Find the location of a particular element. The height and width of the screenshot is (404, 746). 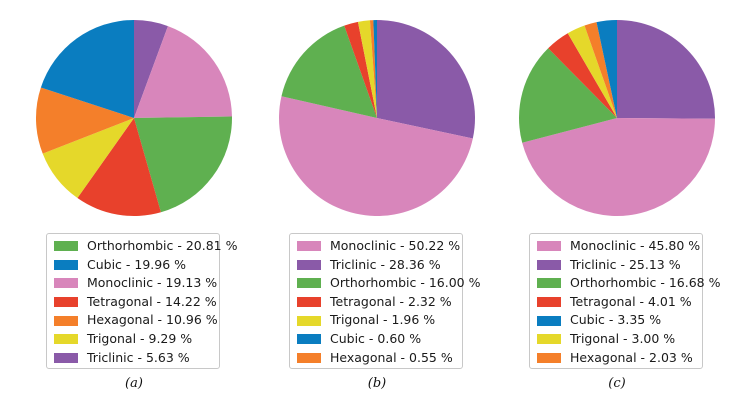

legend-label-hexagonal-c: Hexagonal - 2.03 % is located at coordinates (631, 357).